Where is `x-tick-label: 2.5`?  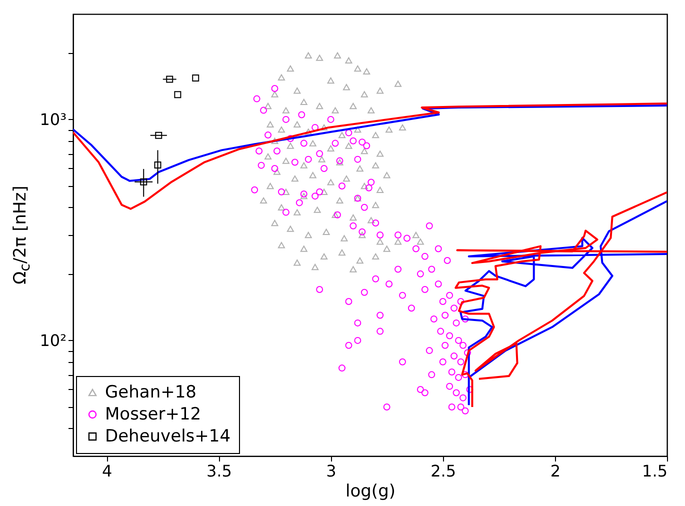
x-tick-label: 2.5 is located at coordinates (443, 471).